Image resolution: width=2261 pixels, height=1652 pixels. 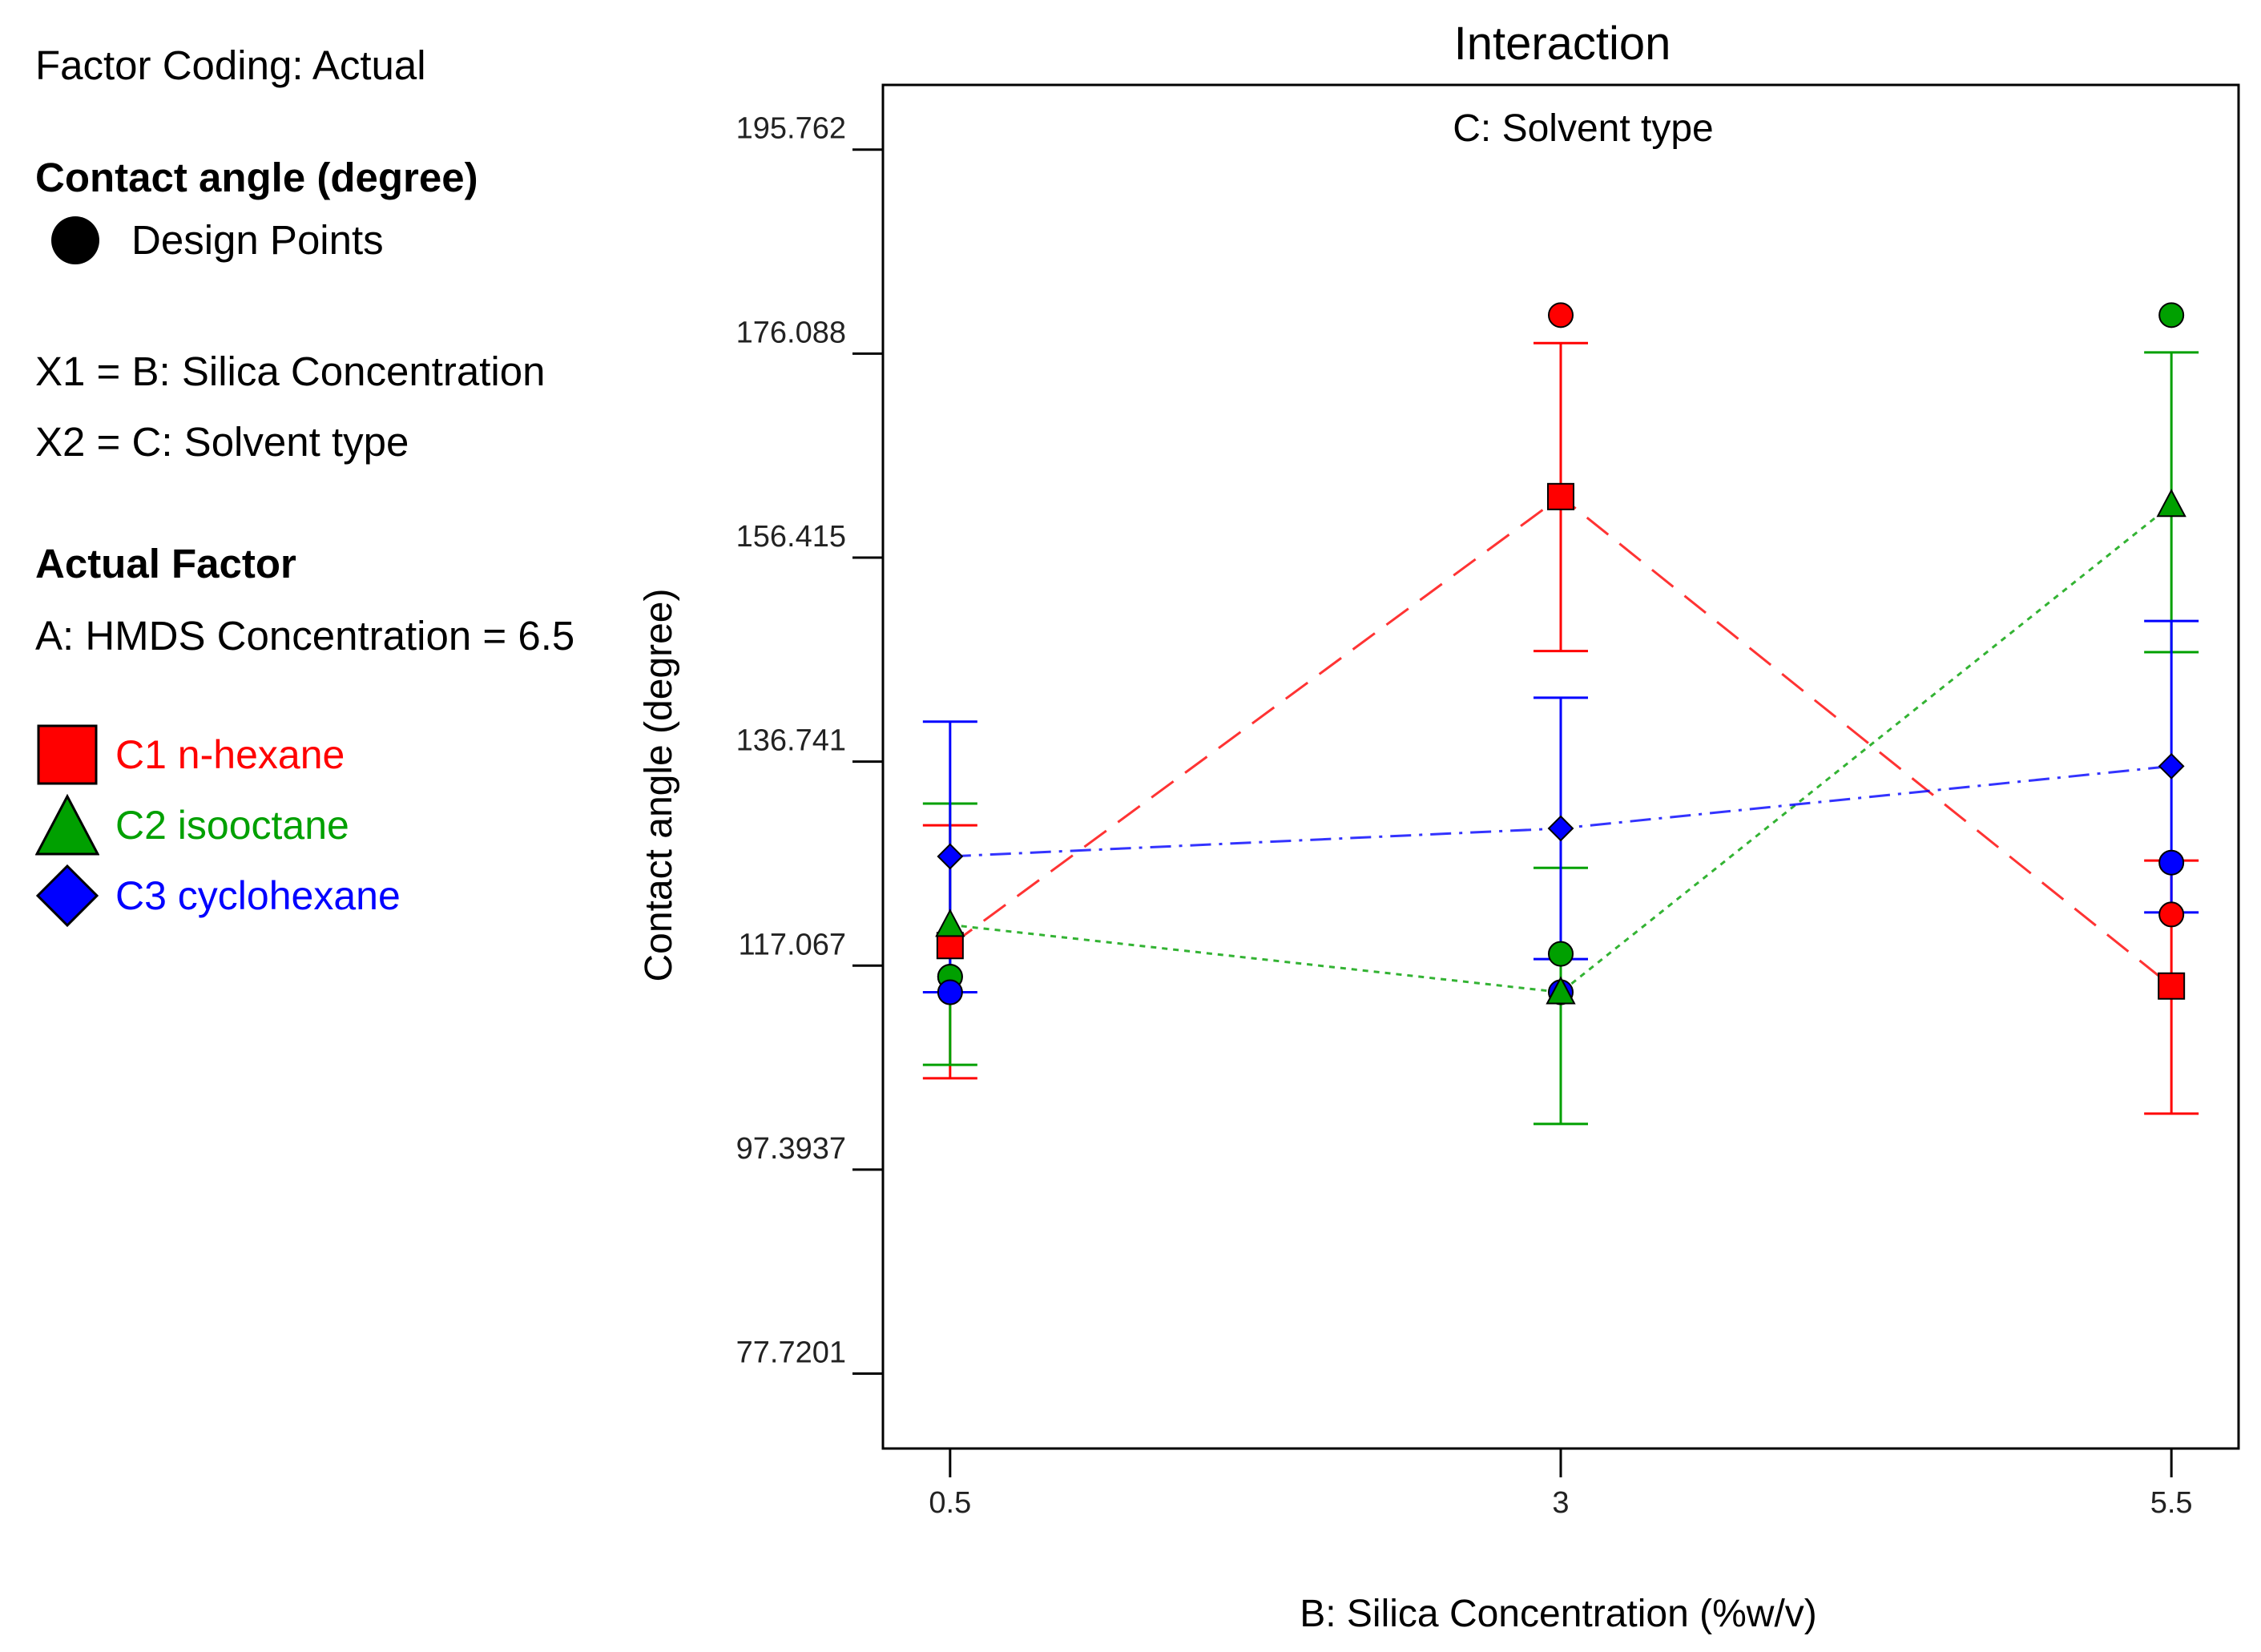 What do you see at coordinates (791, 1353) in the screenshot?
I see `y-tick-label: 77.7201` at bounding box center [791, 1353].